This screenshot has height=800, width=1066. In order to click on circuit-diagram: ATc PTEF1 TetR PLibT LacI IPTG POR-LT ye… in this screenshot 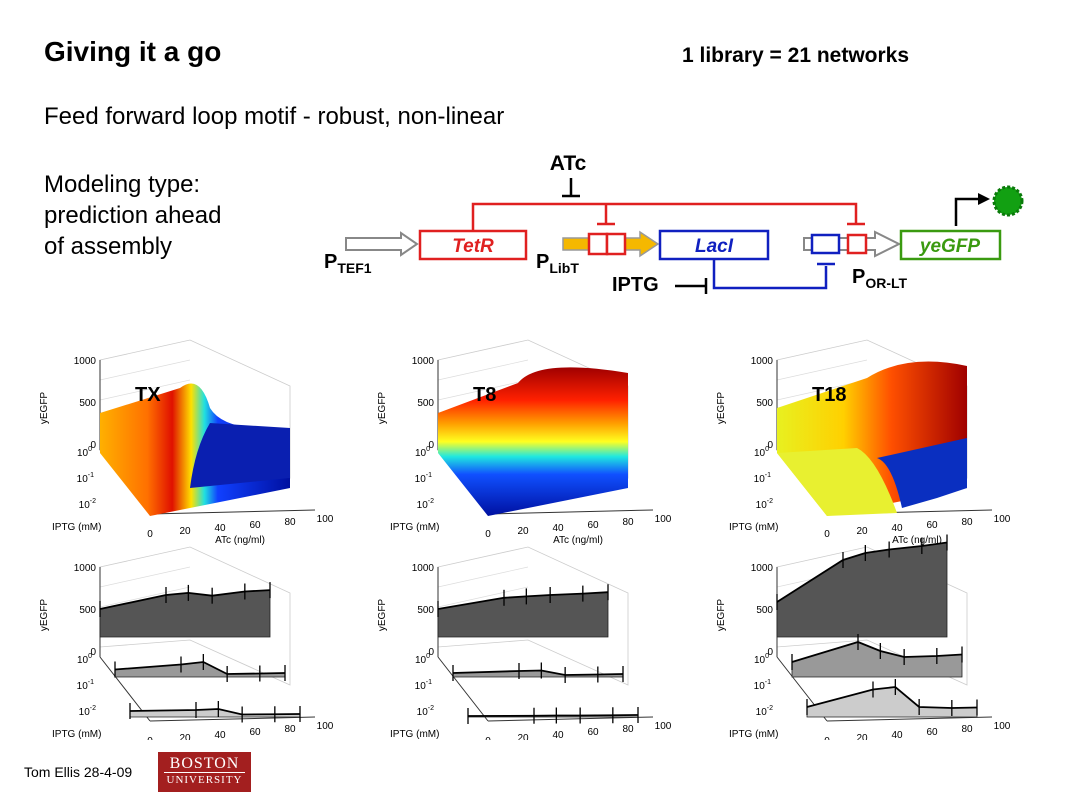, I will do `click(674, 224)`.